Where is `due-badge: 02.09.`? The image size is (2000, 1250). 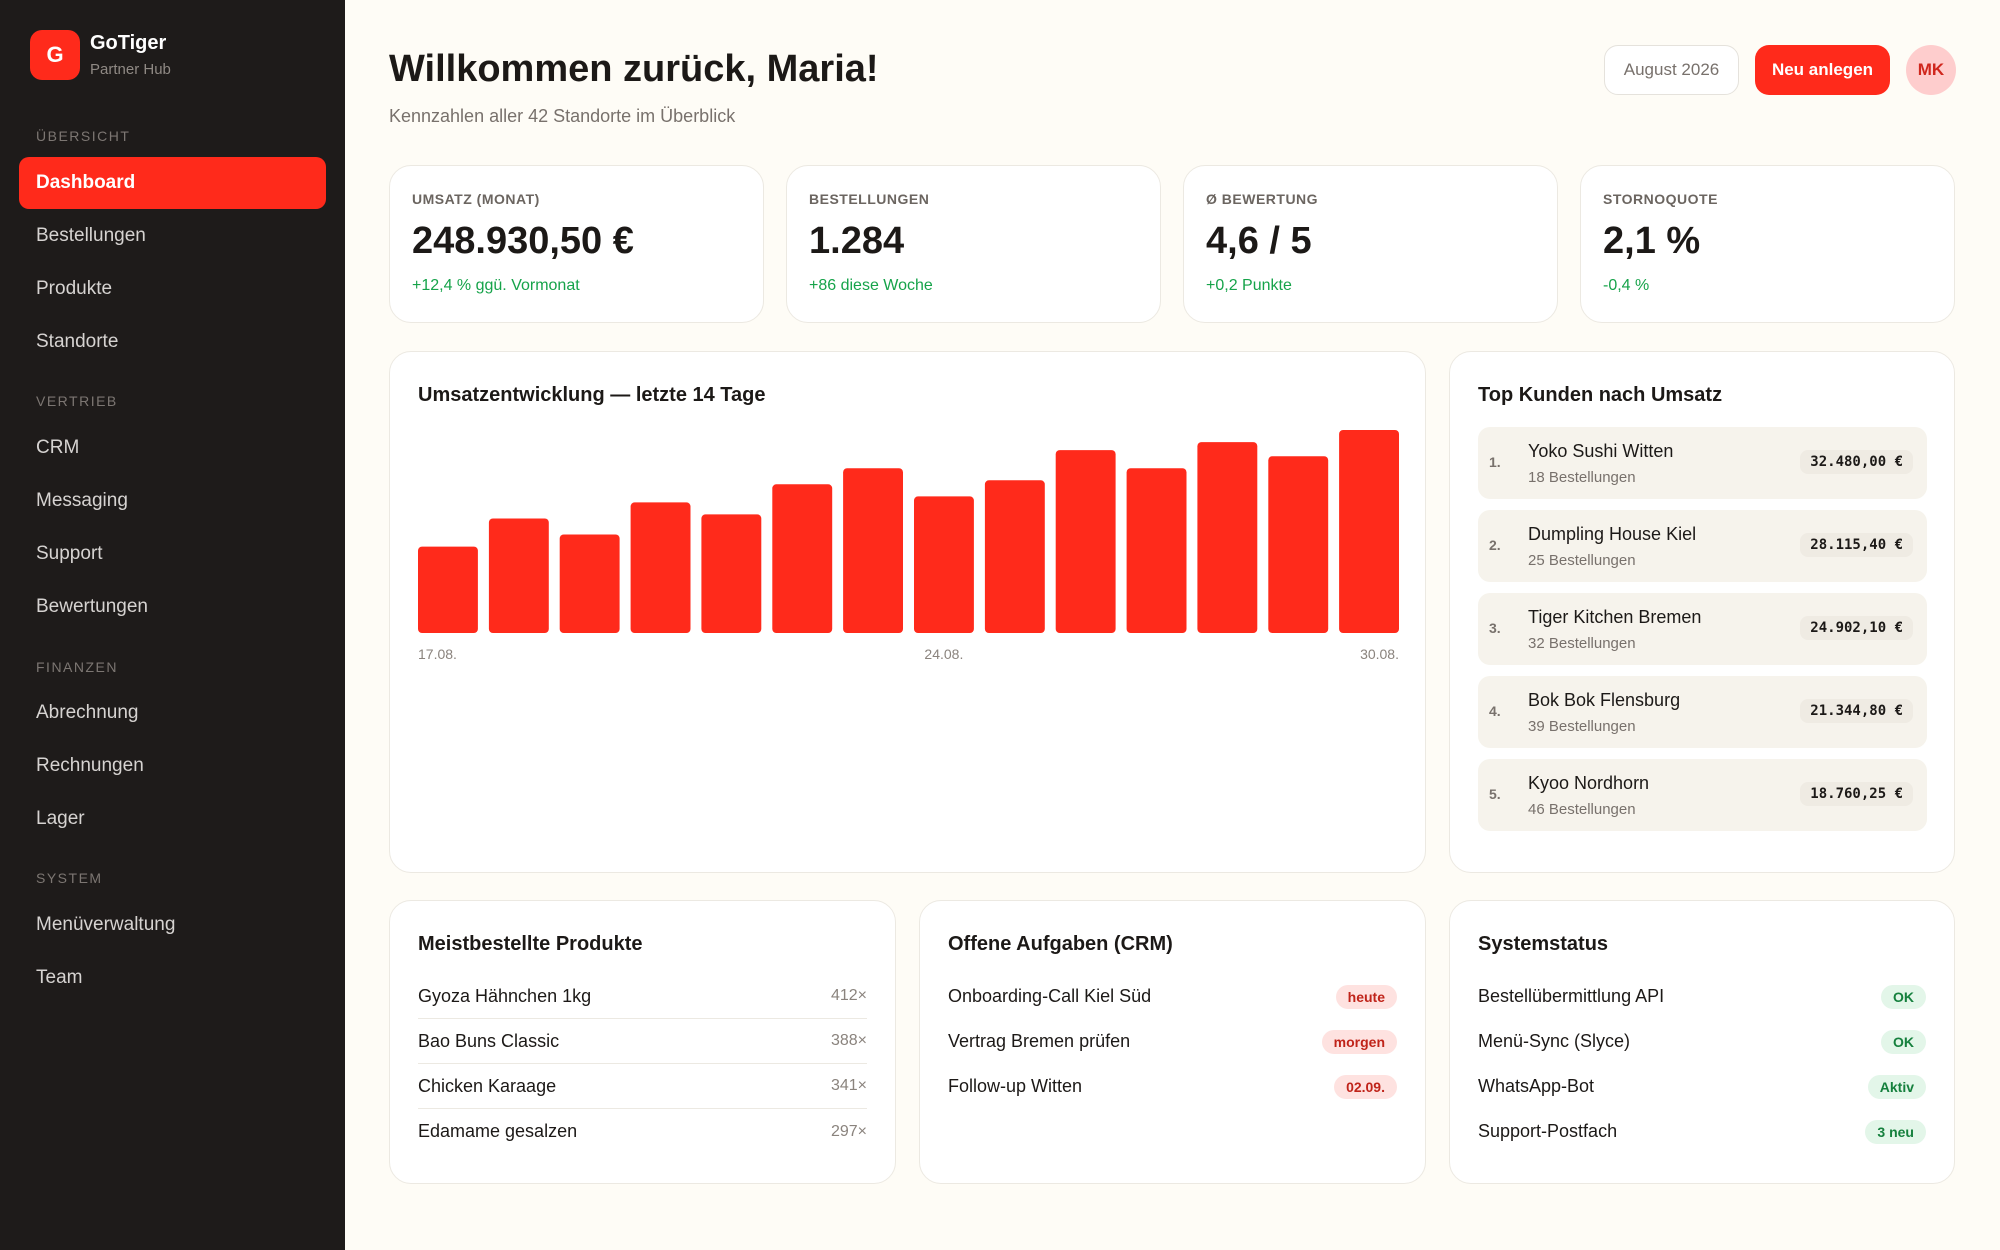 due-badge: 02.09. is located at coordinates (1365, 1086).